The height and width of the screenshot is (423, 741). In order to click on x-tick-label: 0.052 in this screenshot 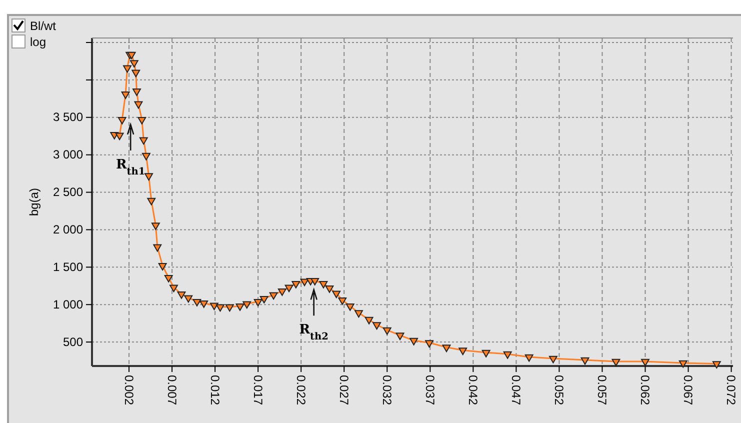, I will do `click(559, 390)`.